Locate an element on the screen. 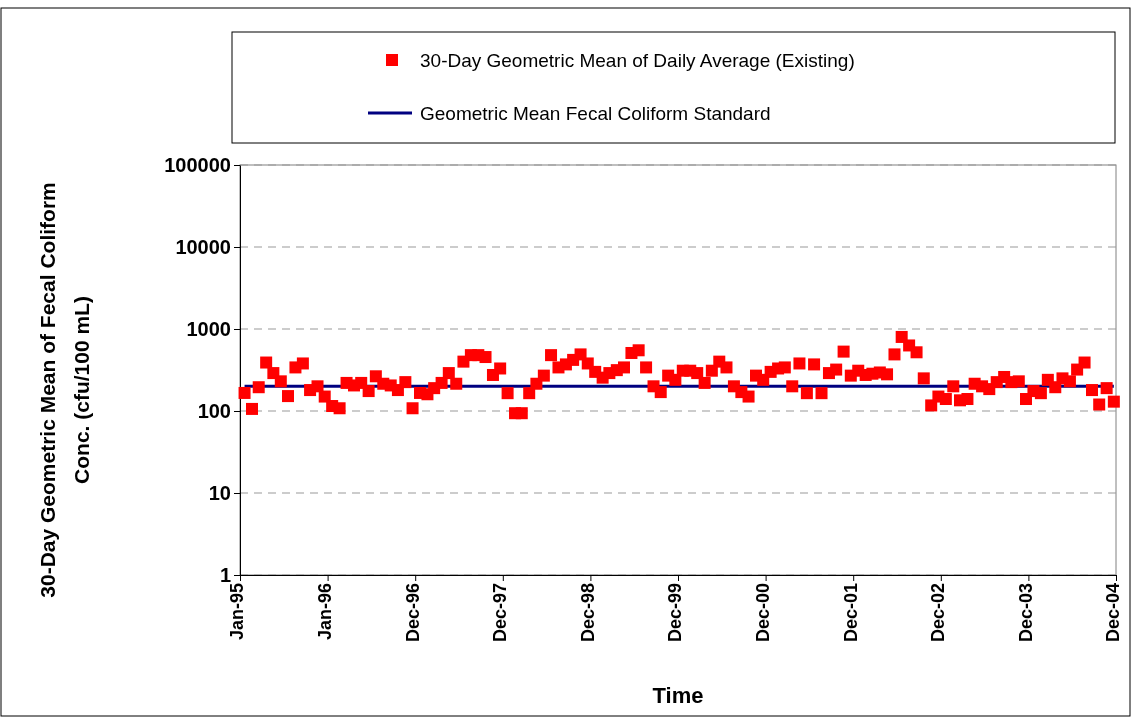 This screenshot has height=717, width=1131. y-tick-label: 10000 is located at coordinates (203, 246).